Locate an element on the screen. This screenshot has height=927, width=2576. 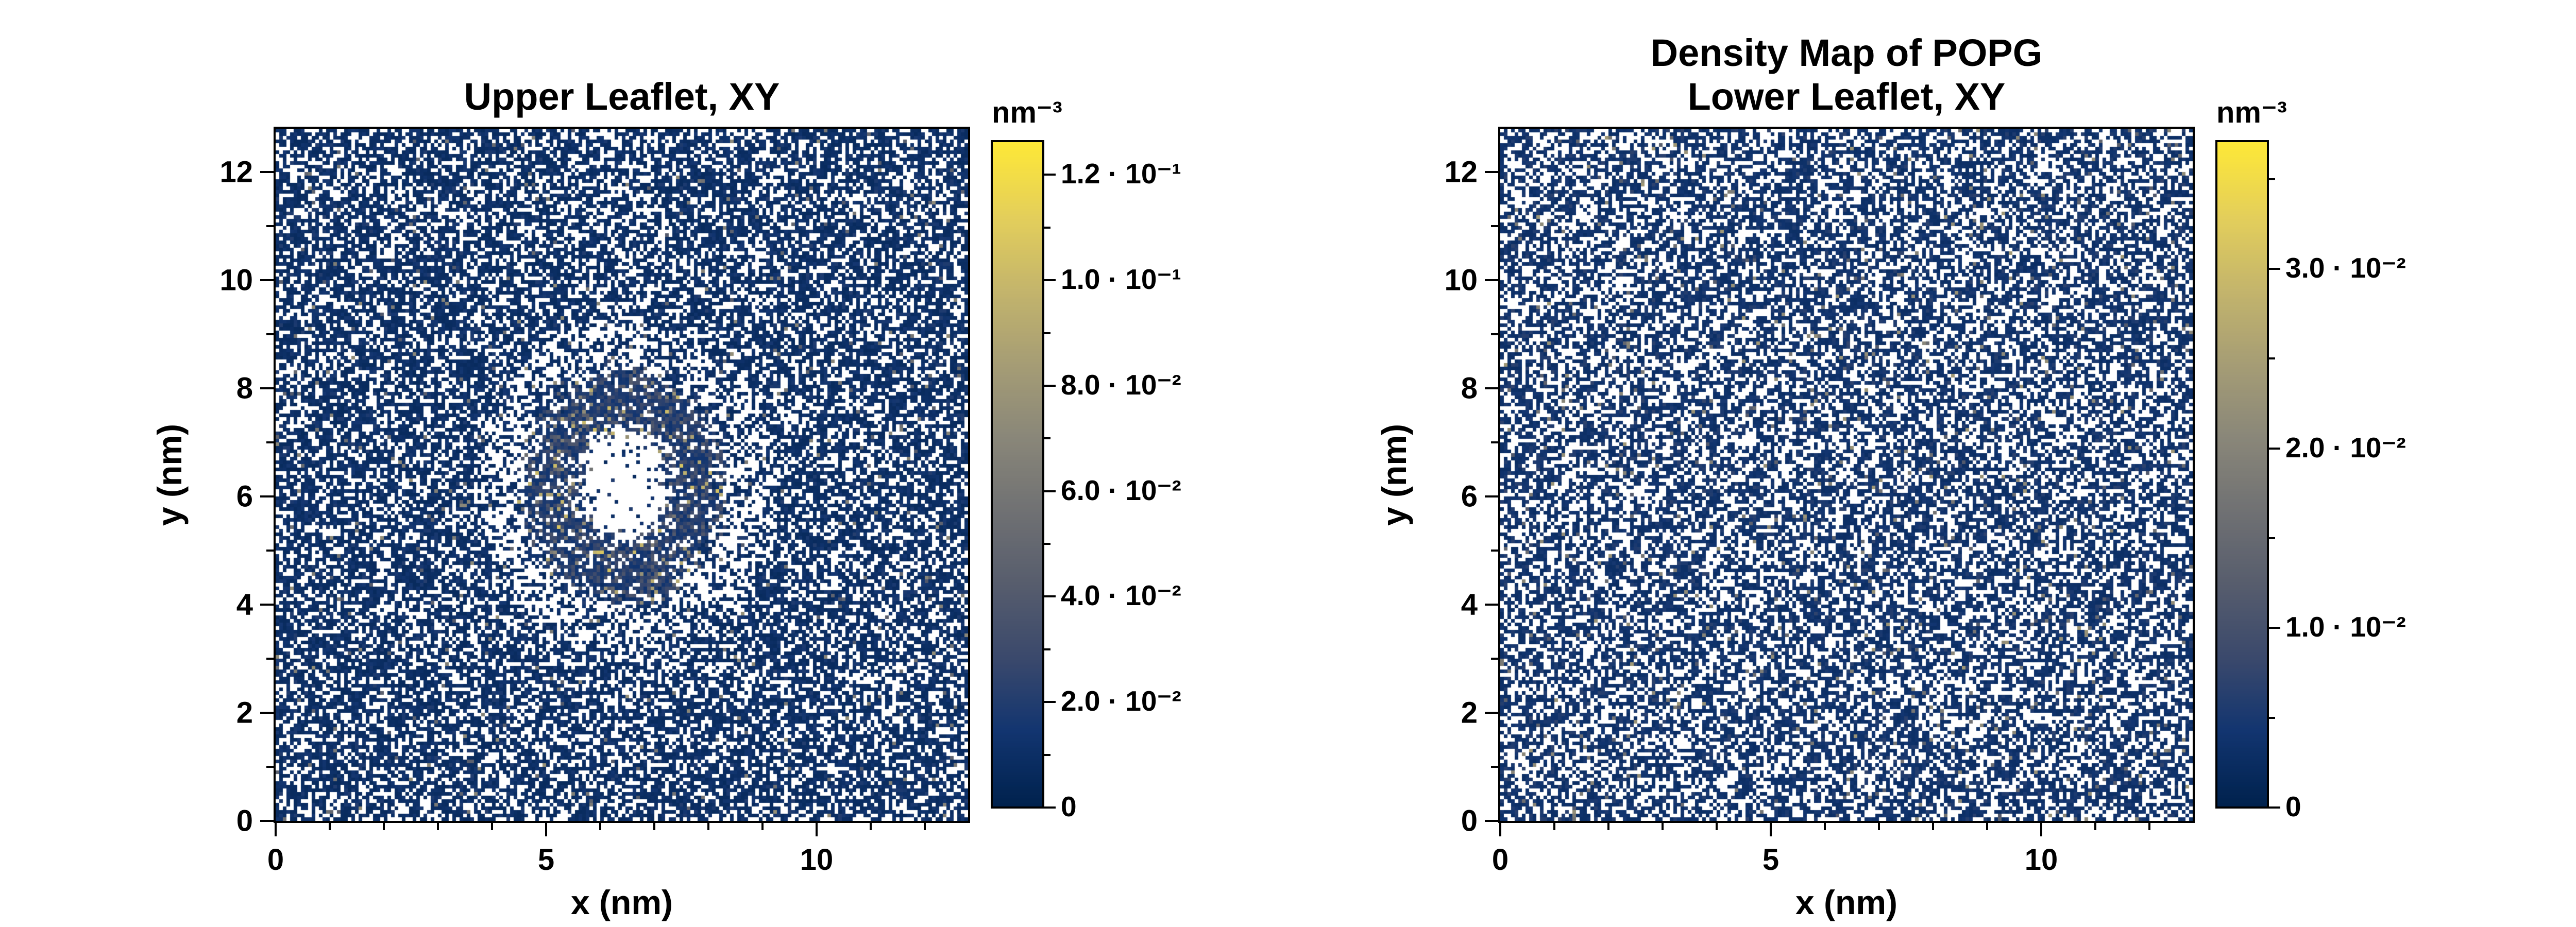
panel-title: Upper Leaflet, XY is located at coordinates (622, 96).